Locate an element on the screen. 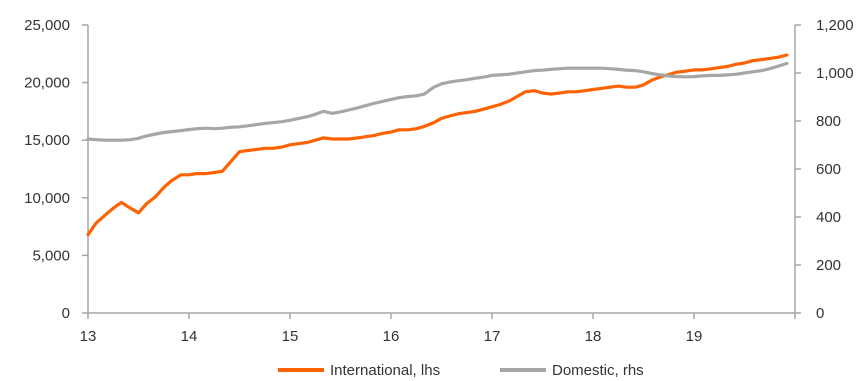 This screenshot has width=862, height=381. right-tick-label: 400 is located at coordinates (828, 217).